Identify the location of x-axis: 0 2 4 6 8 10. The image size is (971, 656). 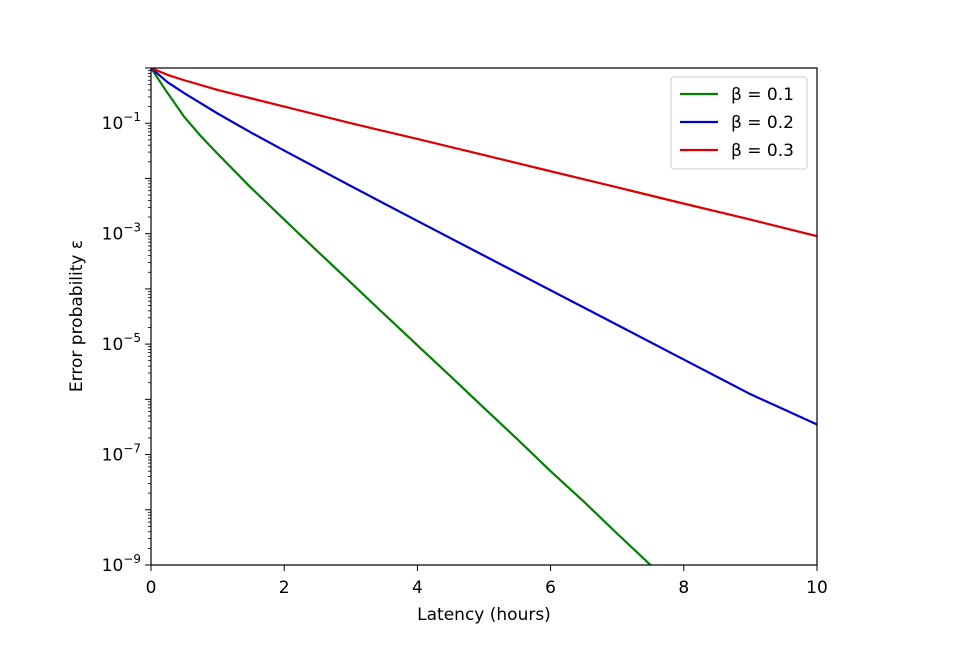
(487, 581).